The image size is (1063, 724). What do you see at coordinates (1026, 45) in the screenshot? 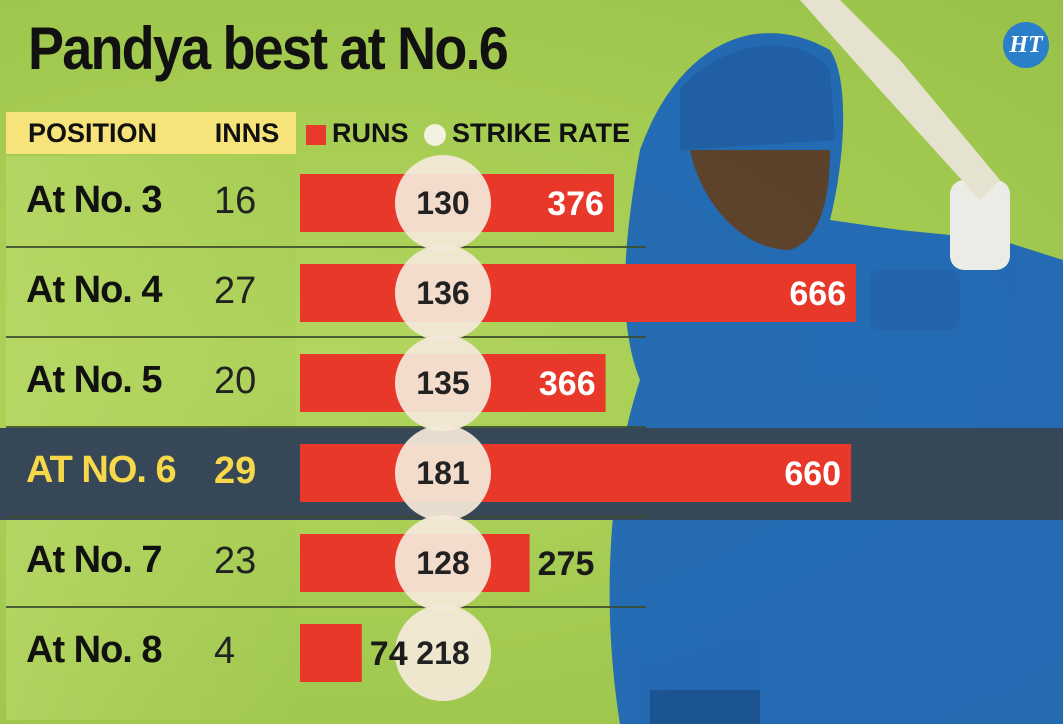
I see `ht-logo: HT` at bounding box center [1026, 45].